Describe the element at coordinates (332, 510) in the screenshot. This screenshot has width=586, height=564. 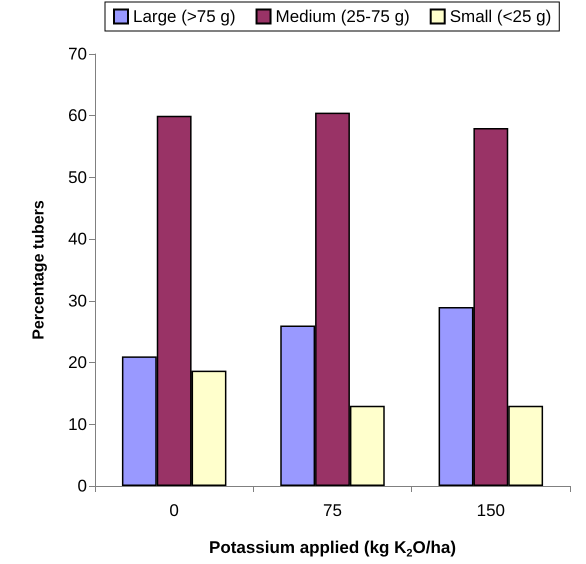
I see `x-tick-label: 75` at that location.